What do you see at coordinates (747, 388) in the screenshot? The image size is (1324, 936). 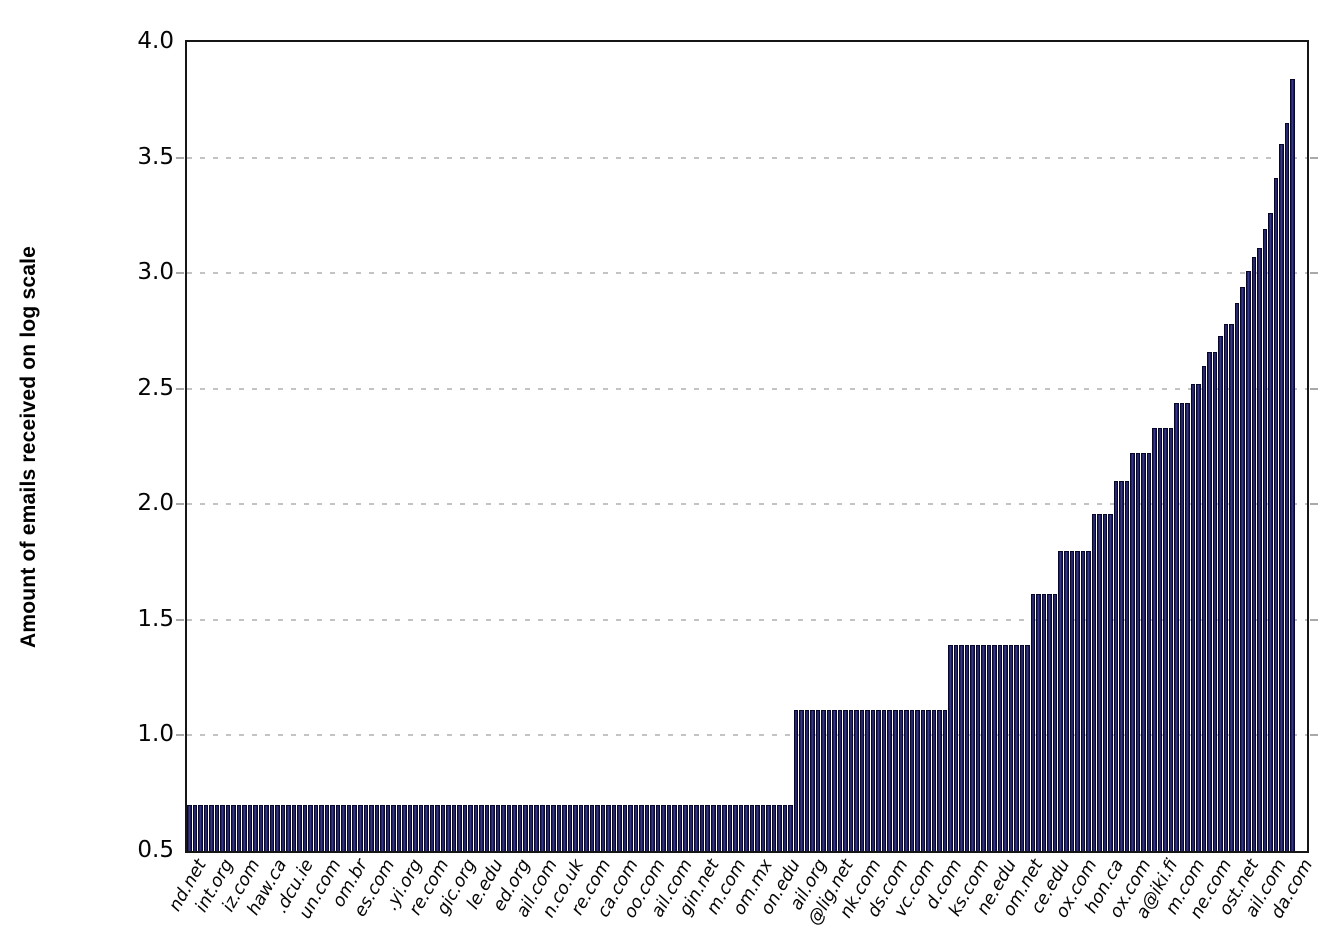 I see `gridline-2.5` at bounding box center [747, 388].